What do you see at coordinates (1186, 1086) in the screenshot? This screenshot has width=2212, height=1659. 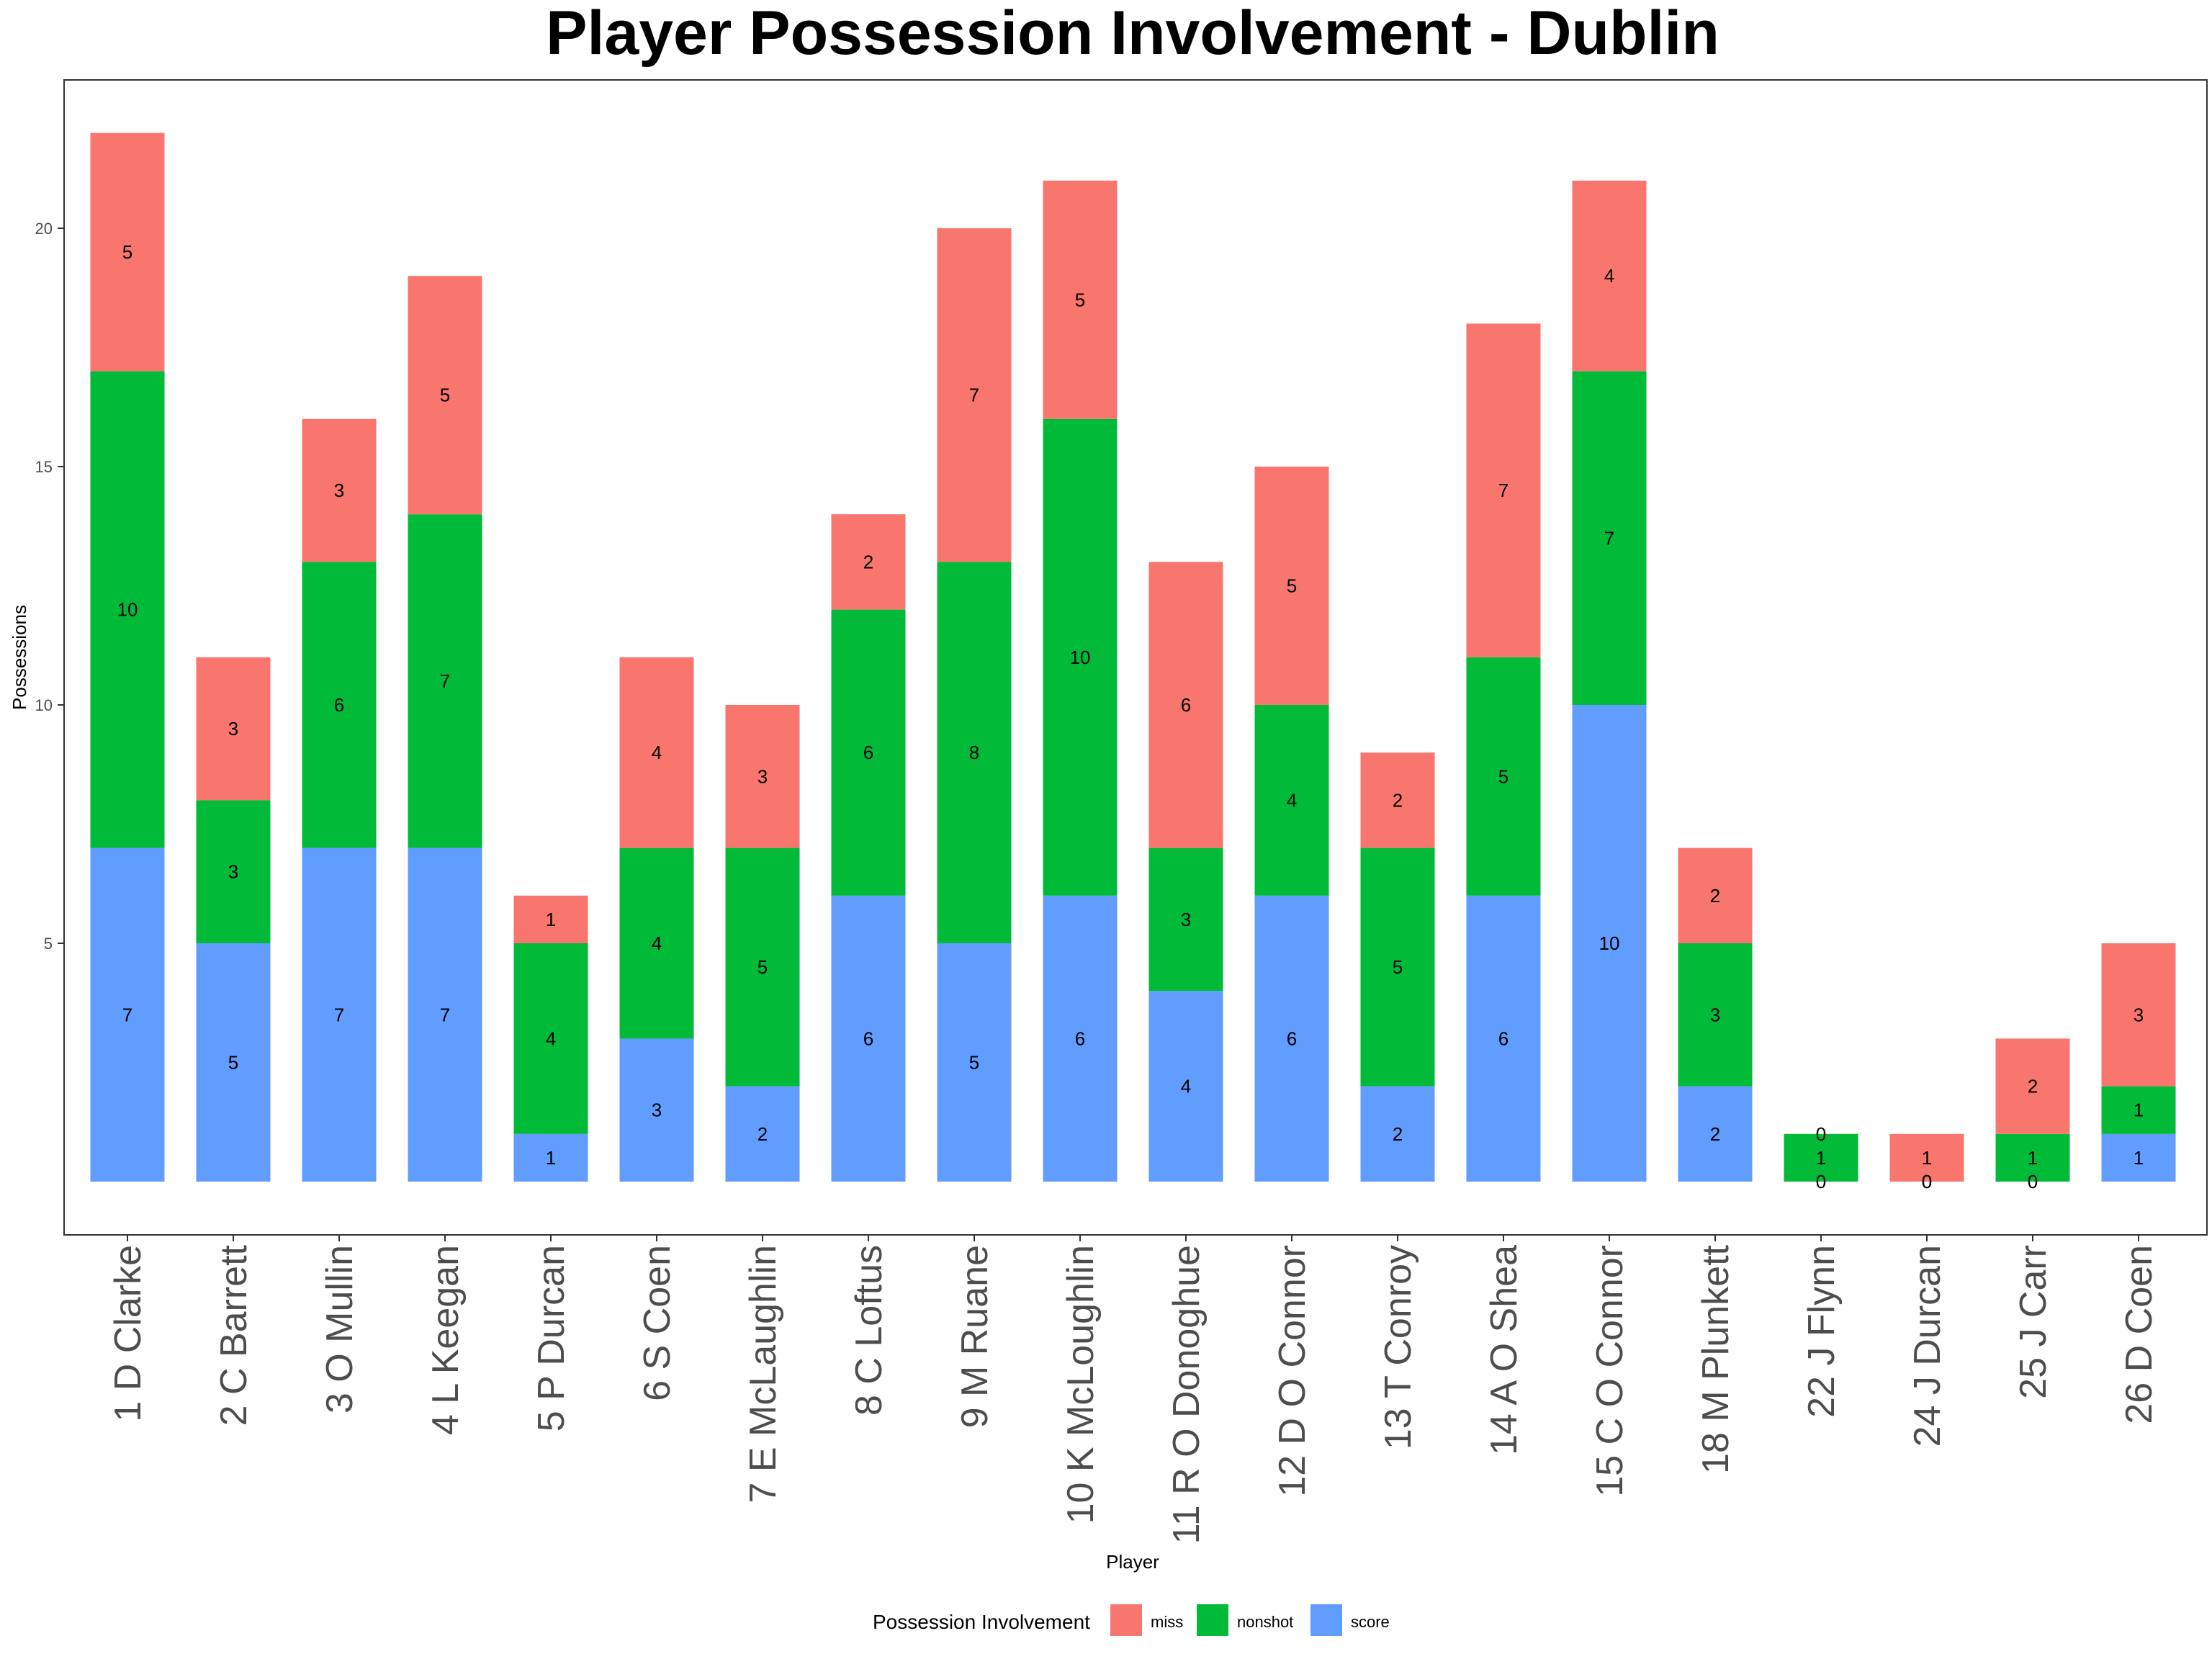 I see `label-11-r-o-donoghue-score: 4` at bounding box center [1186, 1086].